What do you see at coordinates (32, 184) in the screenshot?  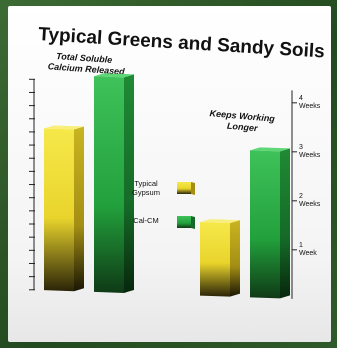 I see `left-axis` at bounding box center [32, 184].